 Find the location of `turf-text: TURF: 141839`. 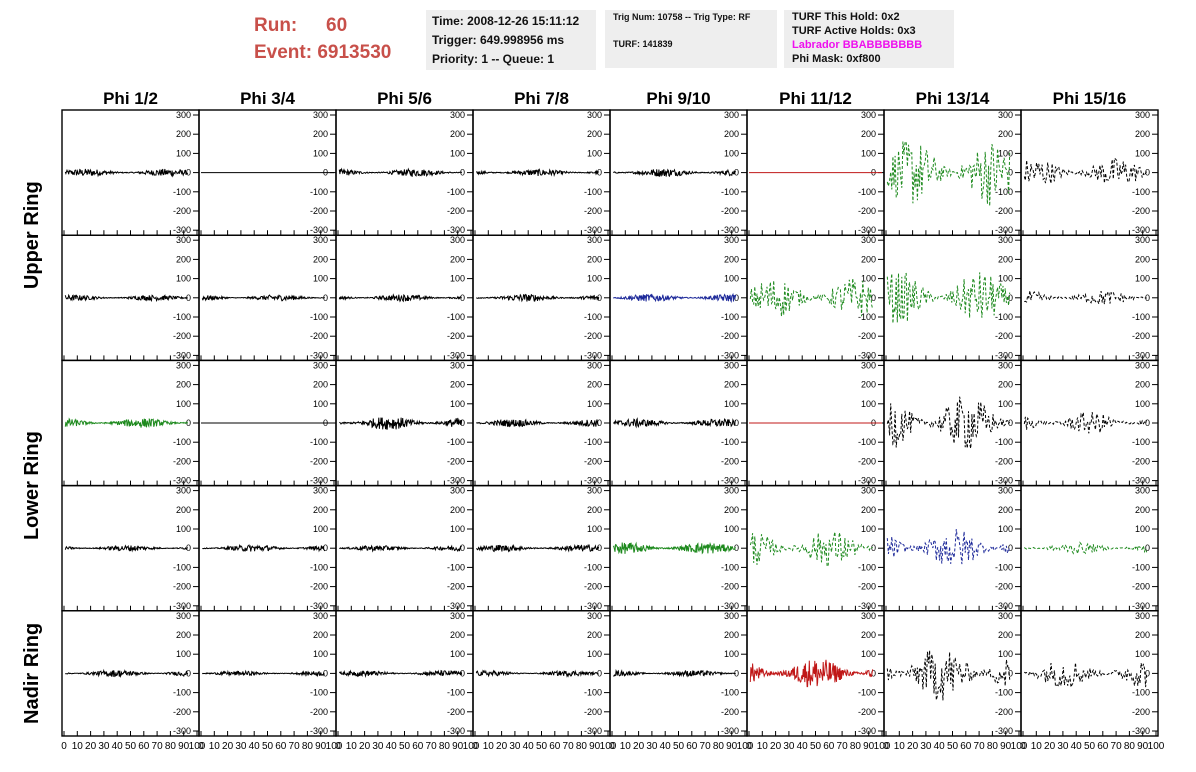

turf-text: TURF: 141839 is located at coordinates (643, 44).